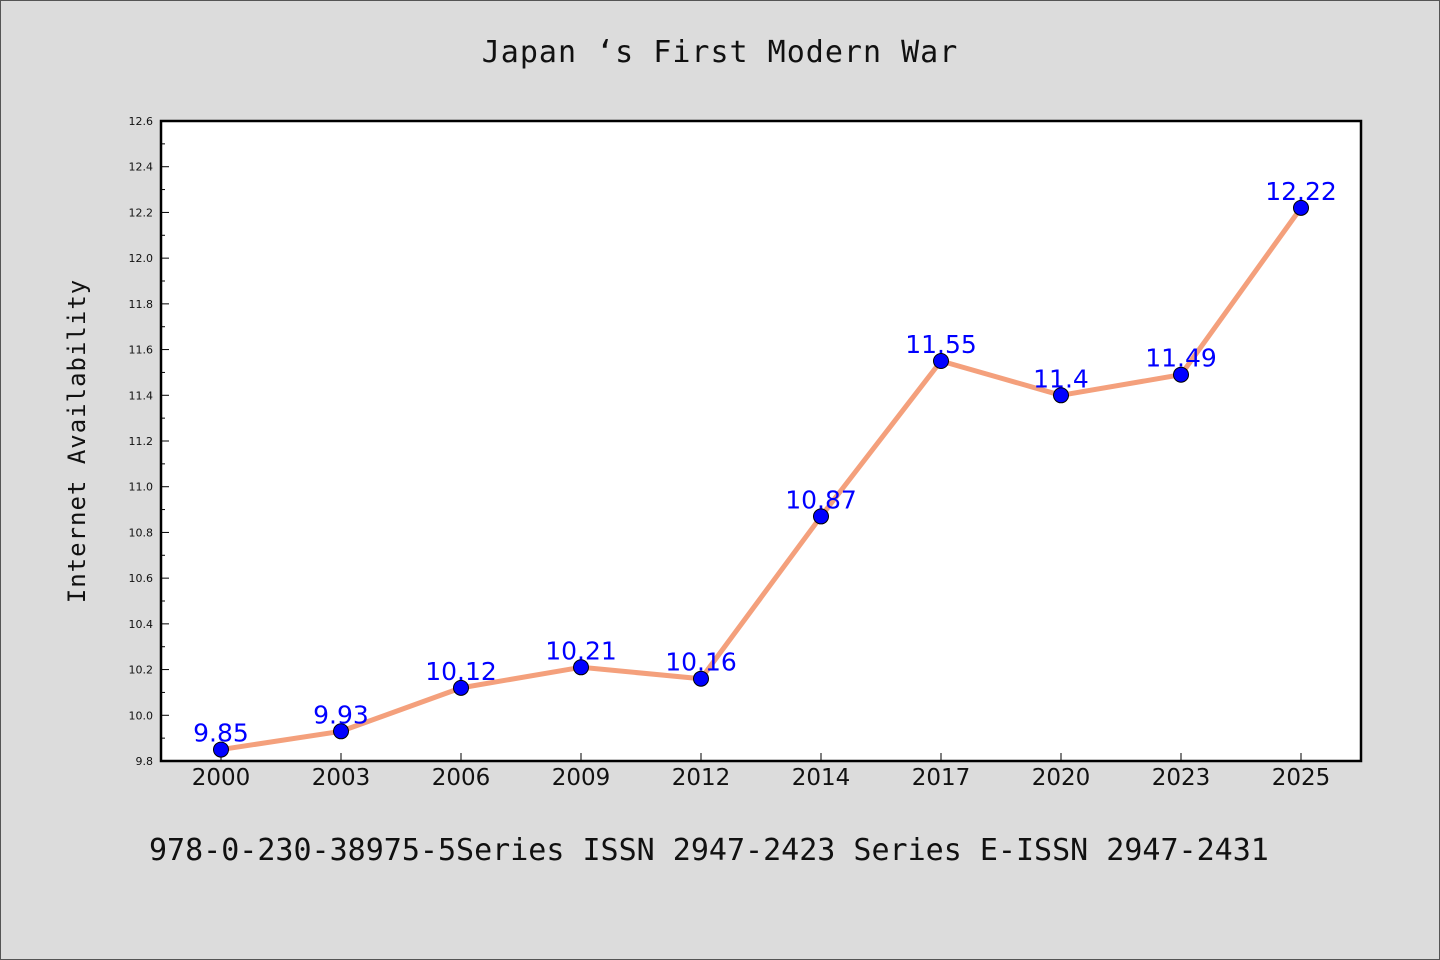 The image size is (1440, 960). Describe the element at coordinates (221, 778) in the screenshot. I see `x-tick-label: 2000` at that location.